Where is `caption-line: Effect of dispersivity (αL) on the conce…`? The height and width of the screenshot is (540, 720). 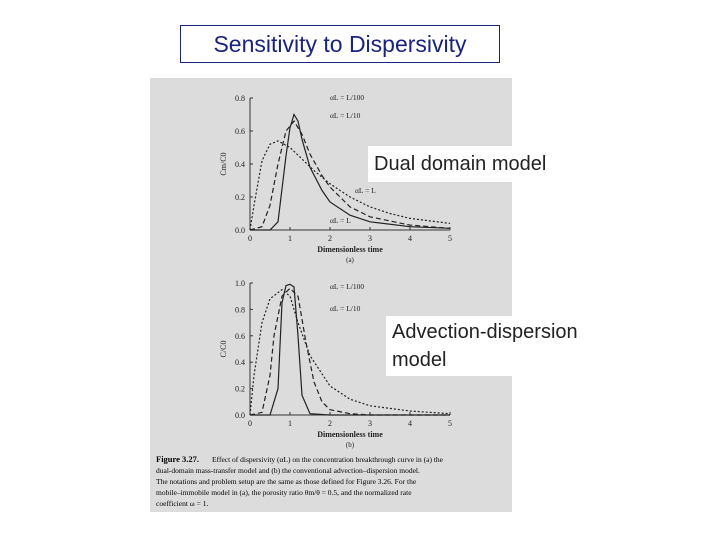 caption-line: Effect of dispersivity (αL) on the conce… is located at coordinates (328, 459).